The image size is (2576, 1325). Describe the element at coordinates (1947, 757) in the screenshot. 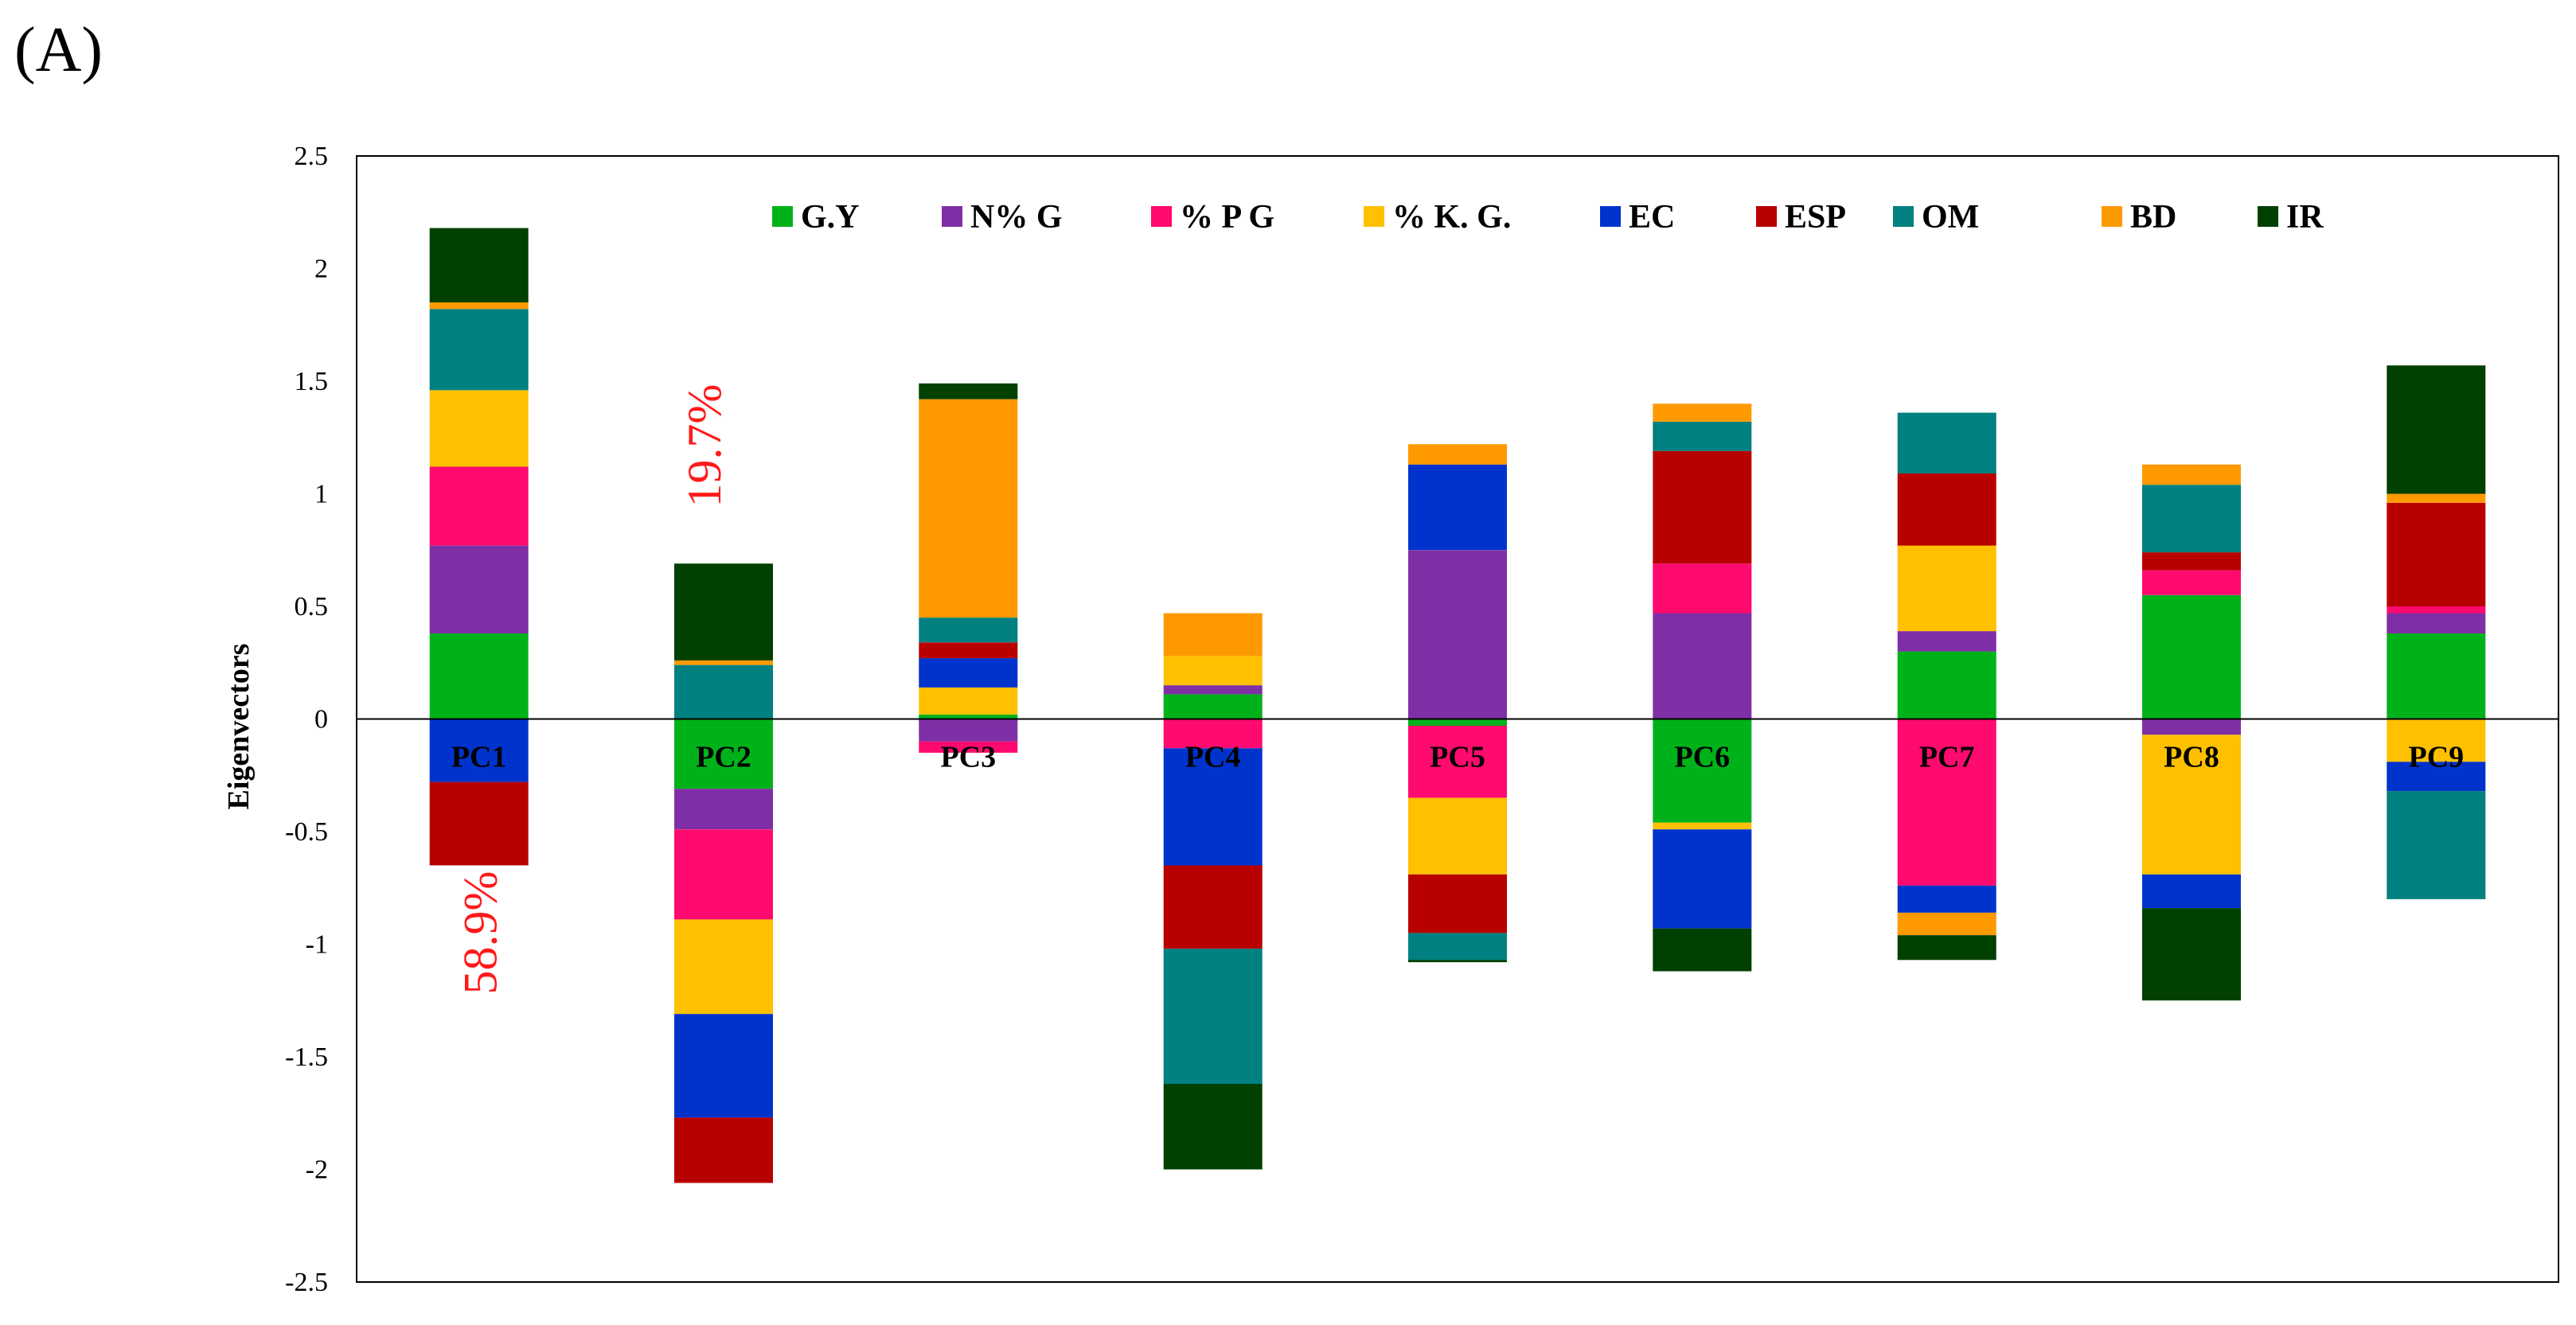

I see `category-label-pc7: PC7` at that location.